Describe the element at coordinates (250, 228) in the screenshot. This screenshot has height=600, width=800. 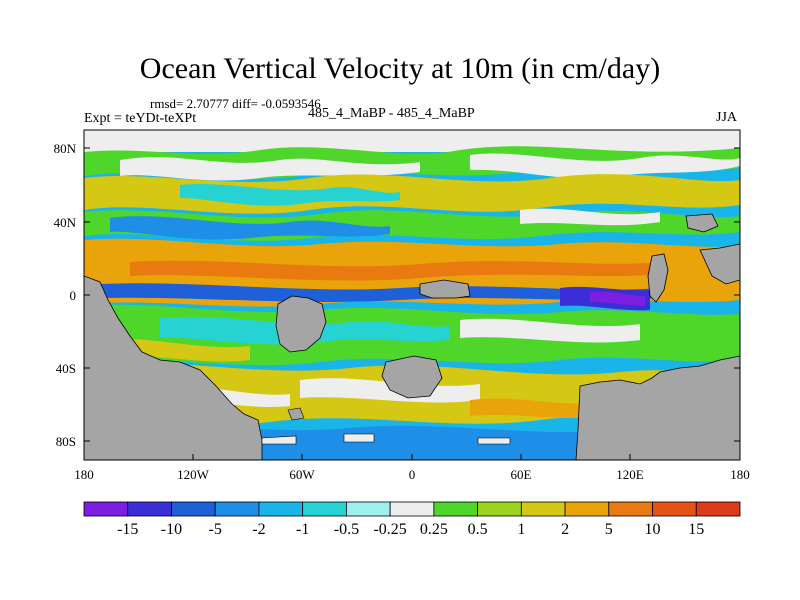
I see `nh-blue-streak` at that location.